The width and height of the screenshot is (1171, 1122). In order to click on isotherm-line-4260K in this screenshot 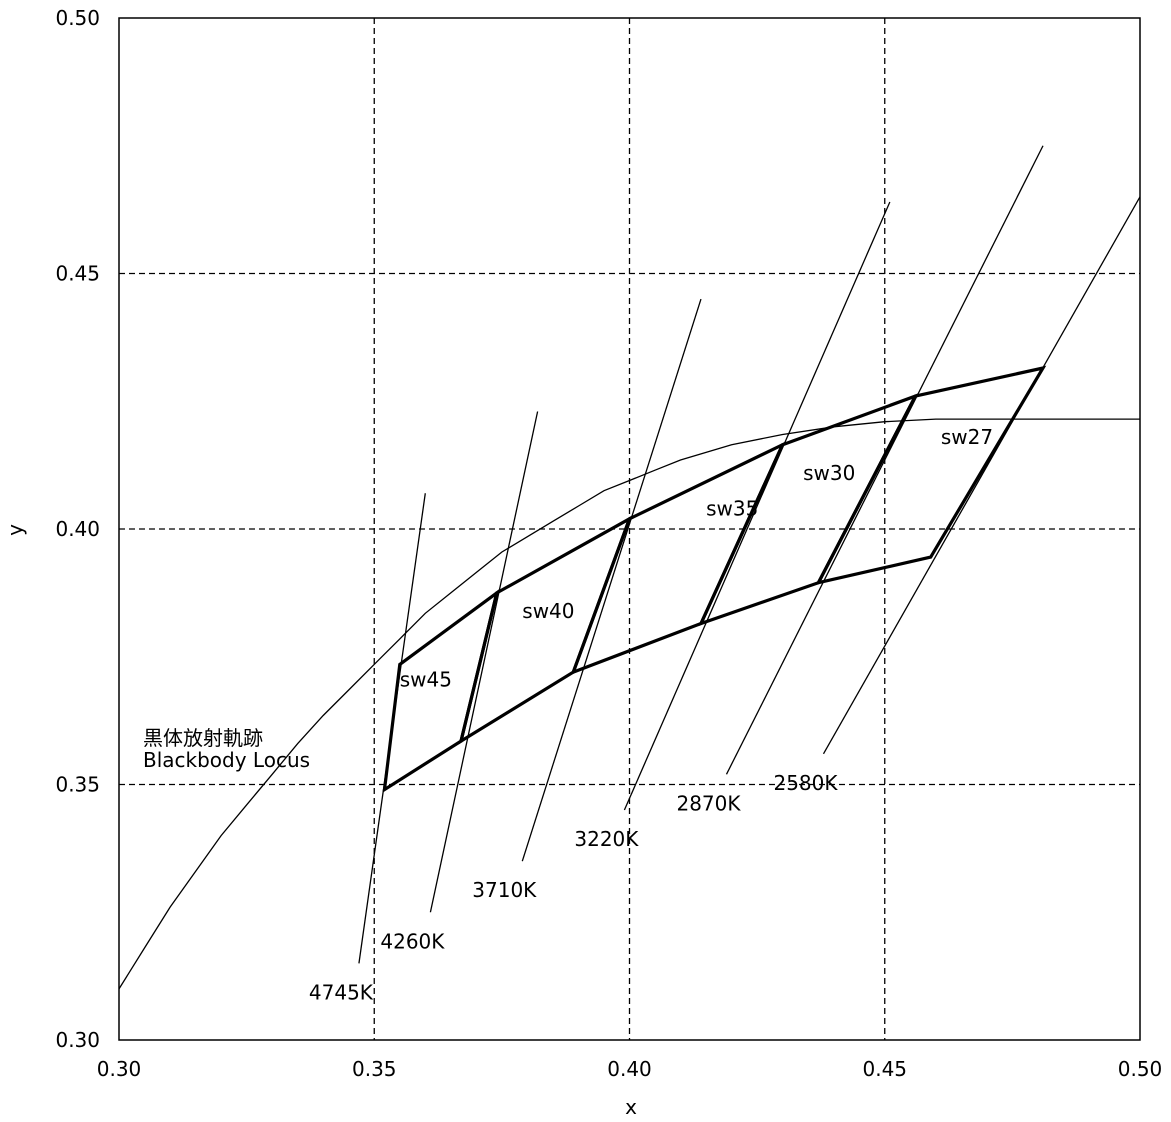, I will do `click(484, 662)`.